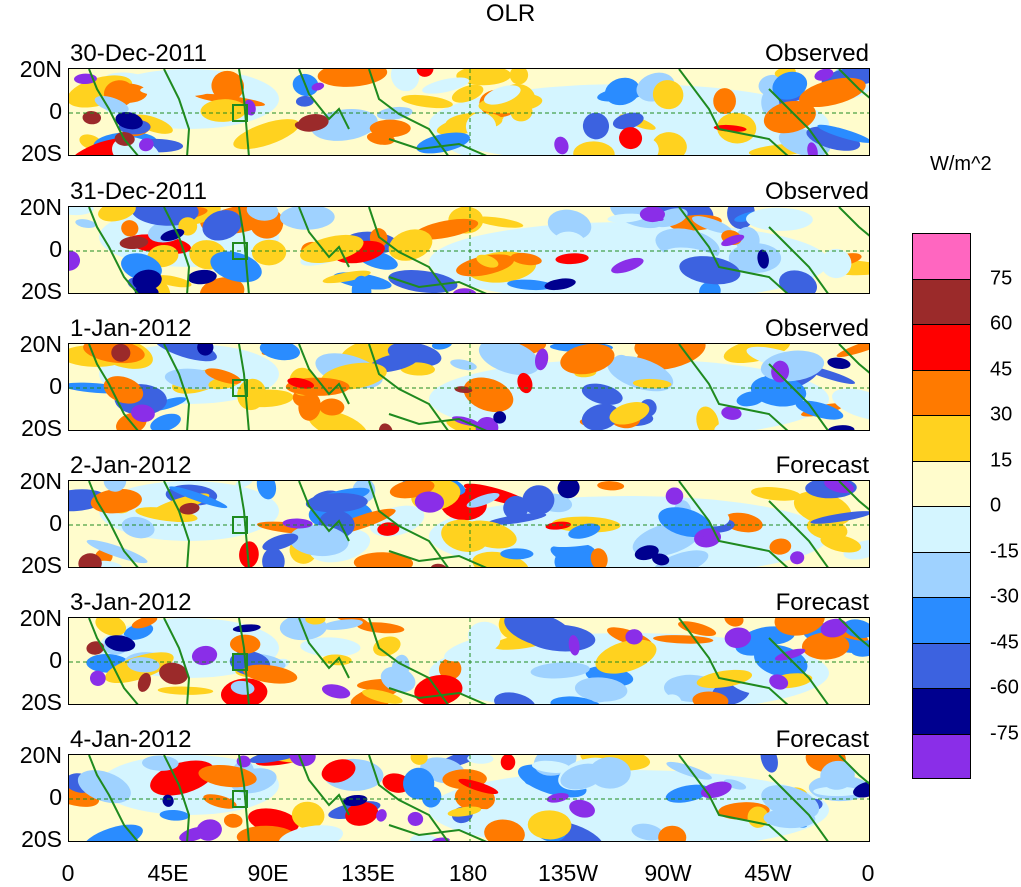 This screenshot has height=887, width=1021. I want to click on colorbar-tick-label: 75, so click(1001, 278).